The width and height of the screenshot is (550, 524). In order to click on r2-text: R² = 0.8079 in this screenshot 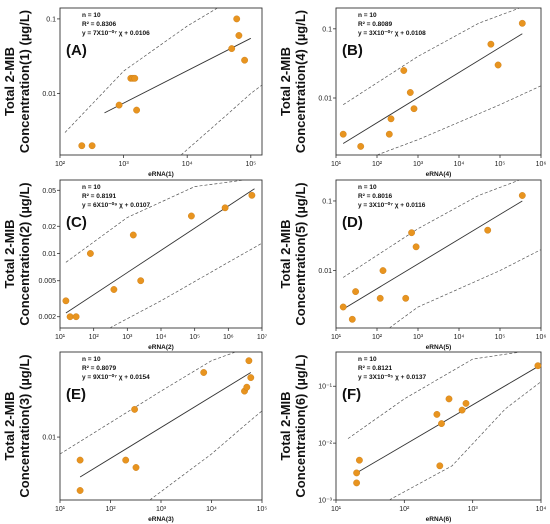, I will do `click(99, 368)`.